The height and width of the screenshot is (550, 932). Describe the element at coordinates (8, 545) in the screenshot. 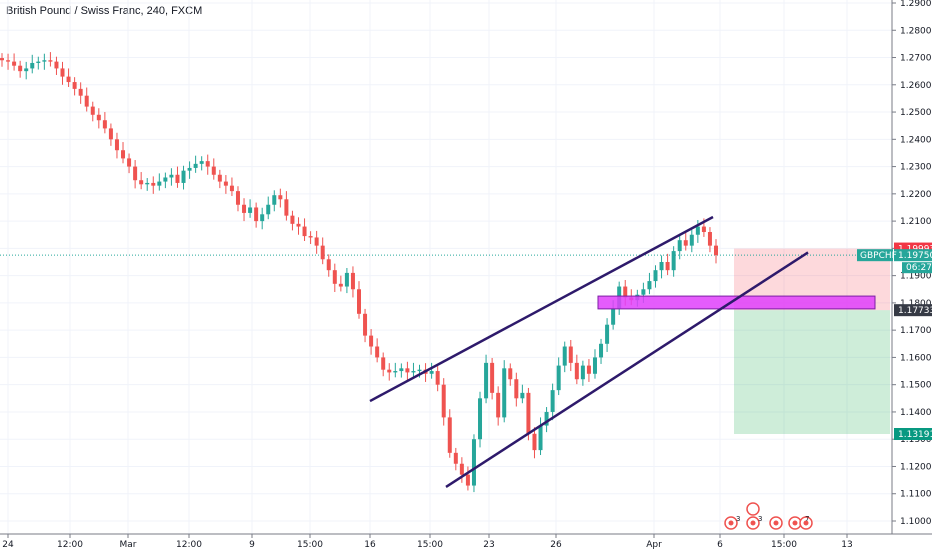

I see `x-tick-label: 24` at that location.